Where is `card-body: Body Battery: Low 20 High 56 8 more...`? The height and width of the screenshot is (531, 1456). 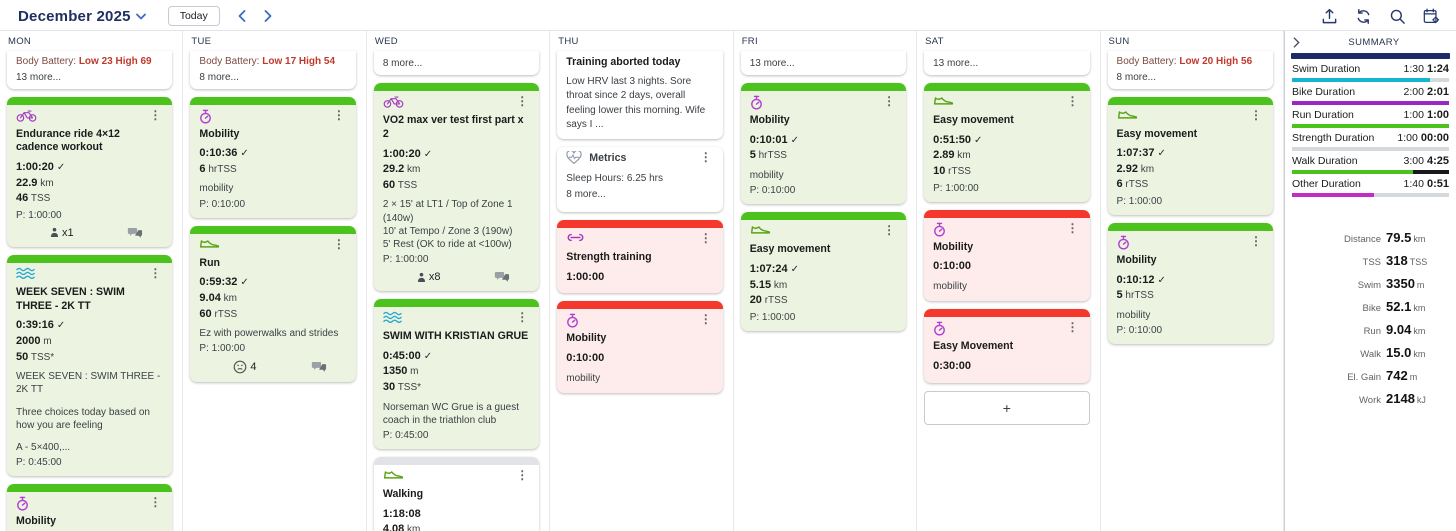 card-body: Body Battery: Low 20 High 56 8 more... is located at coordinates (1190, 70).